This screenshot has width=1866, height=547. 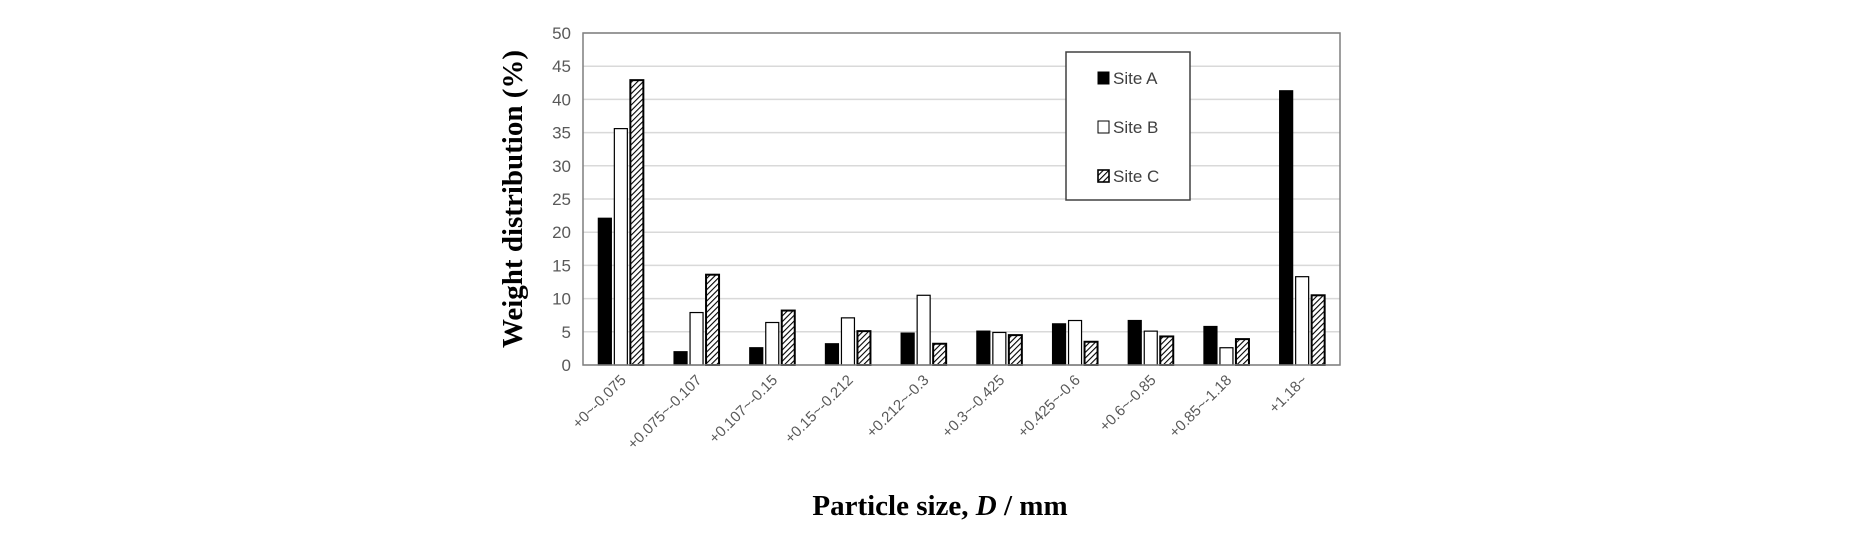 I want to click on y-tick-label: 30, so click(x=561, y=166).